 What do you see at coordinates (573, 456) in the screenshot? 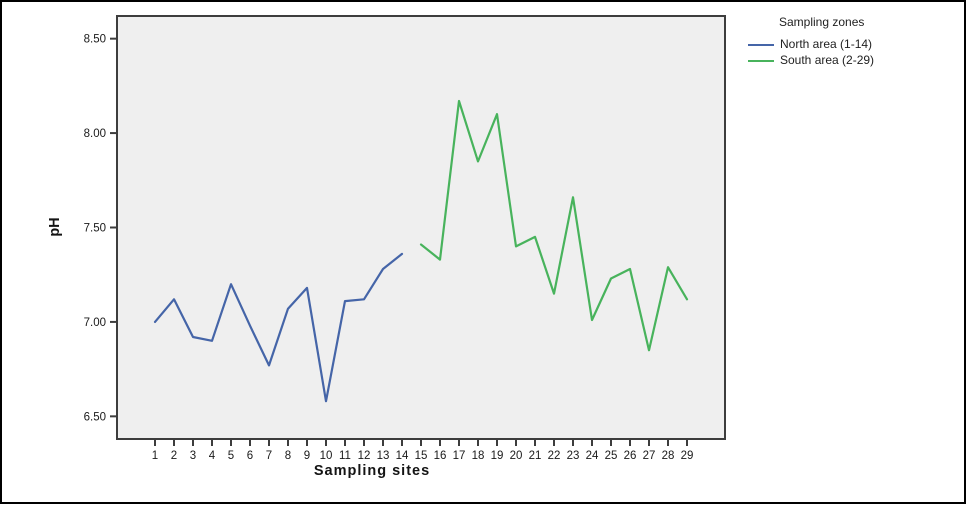
I see `svg-text: 23` at bounding box center [573, 456].